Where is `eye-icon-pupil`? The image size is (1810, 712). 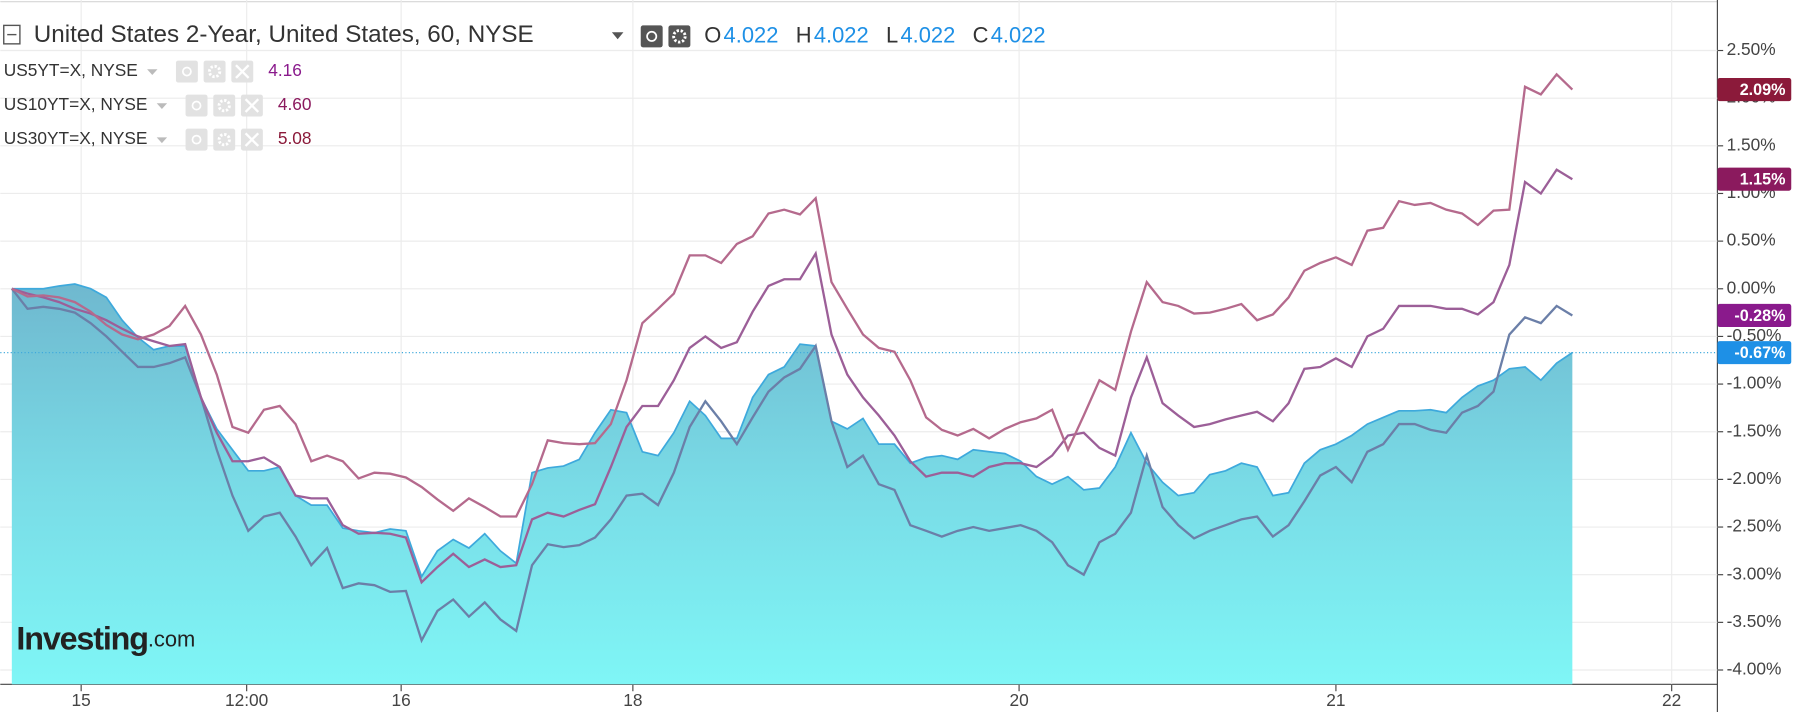 eye-icon-pupil is located at coordinates (652, 36).